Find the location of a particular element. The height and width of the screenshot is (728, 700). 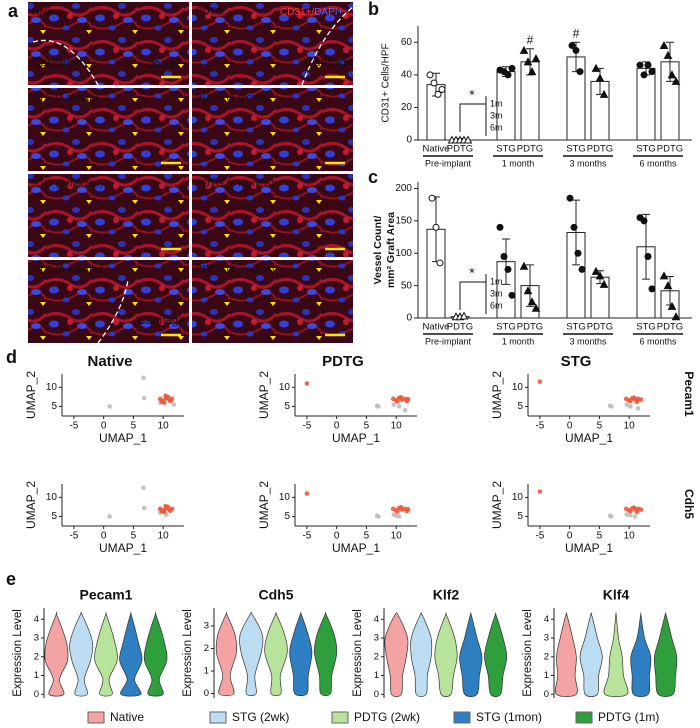

panel-letter: d is located at coordinates (11, 357).